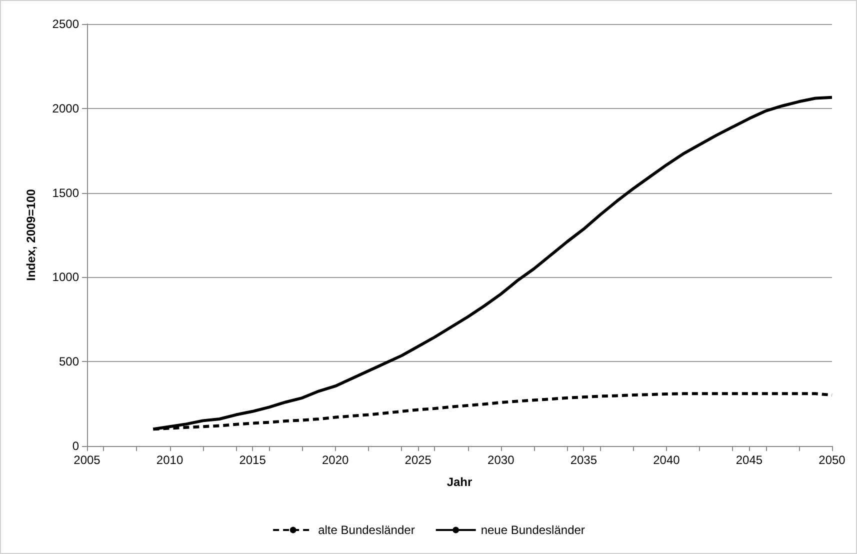 This screenshot has height=554, width=857. What do you see at coordinates (501, 460) in the screenshot?
I see `x-tick-label: 2030` at bounding box center [501, 460].